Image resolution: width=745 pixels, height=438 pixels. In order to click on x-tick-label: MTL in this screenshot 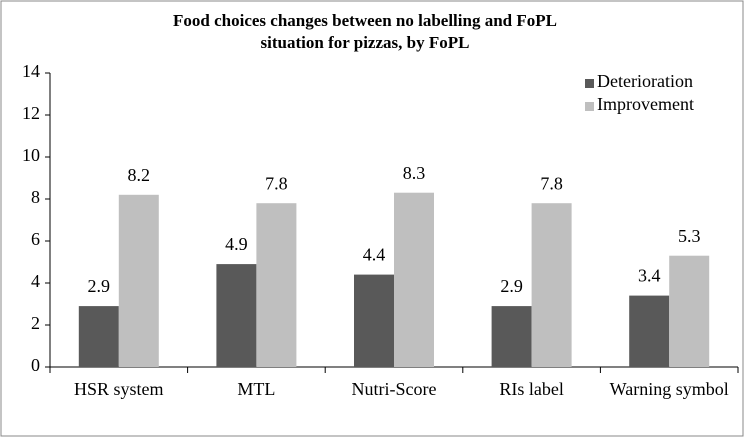, I will do `click(256, 389)`.